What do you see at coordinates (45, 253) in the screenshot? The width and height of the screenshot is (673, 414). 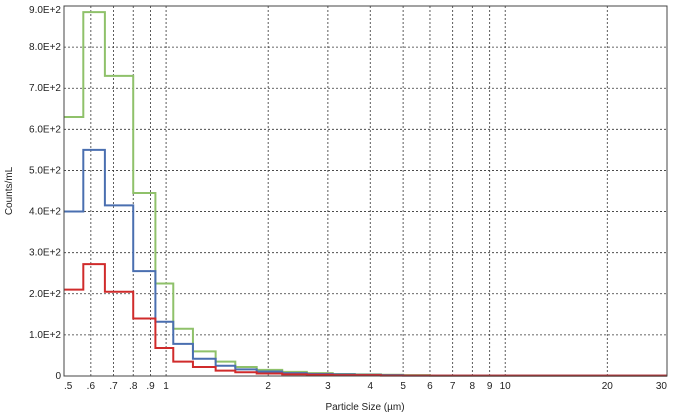 I see `y-tick-label: 3.0E+2` at bounding box center [45, 253].